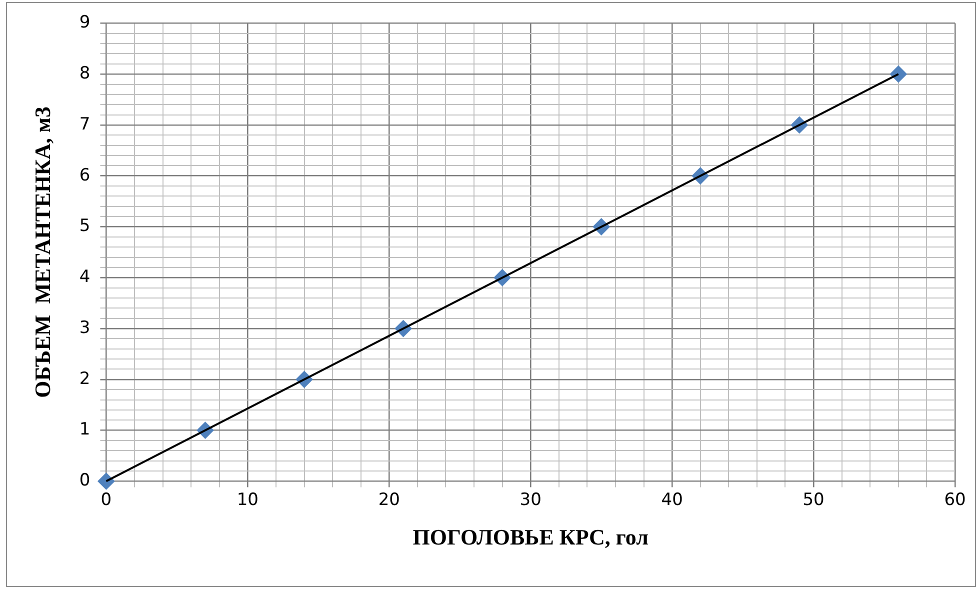 The height and width of the screenshot is (591, 980). What do you see at coordinates (955, 500) in the screenshot?
I see `x-tick-label: 60` at bounding box center [955, 500].